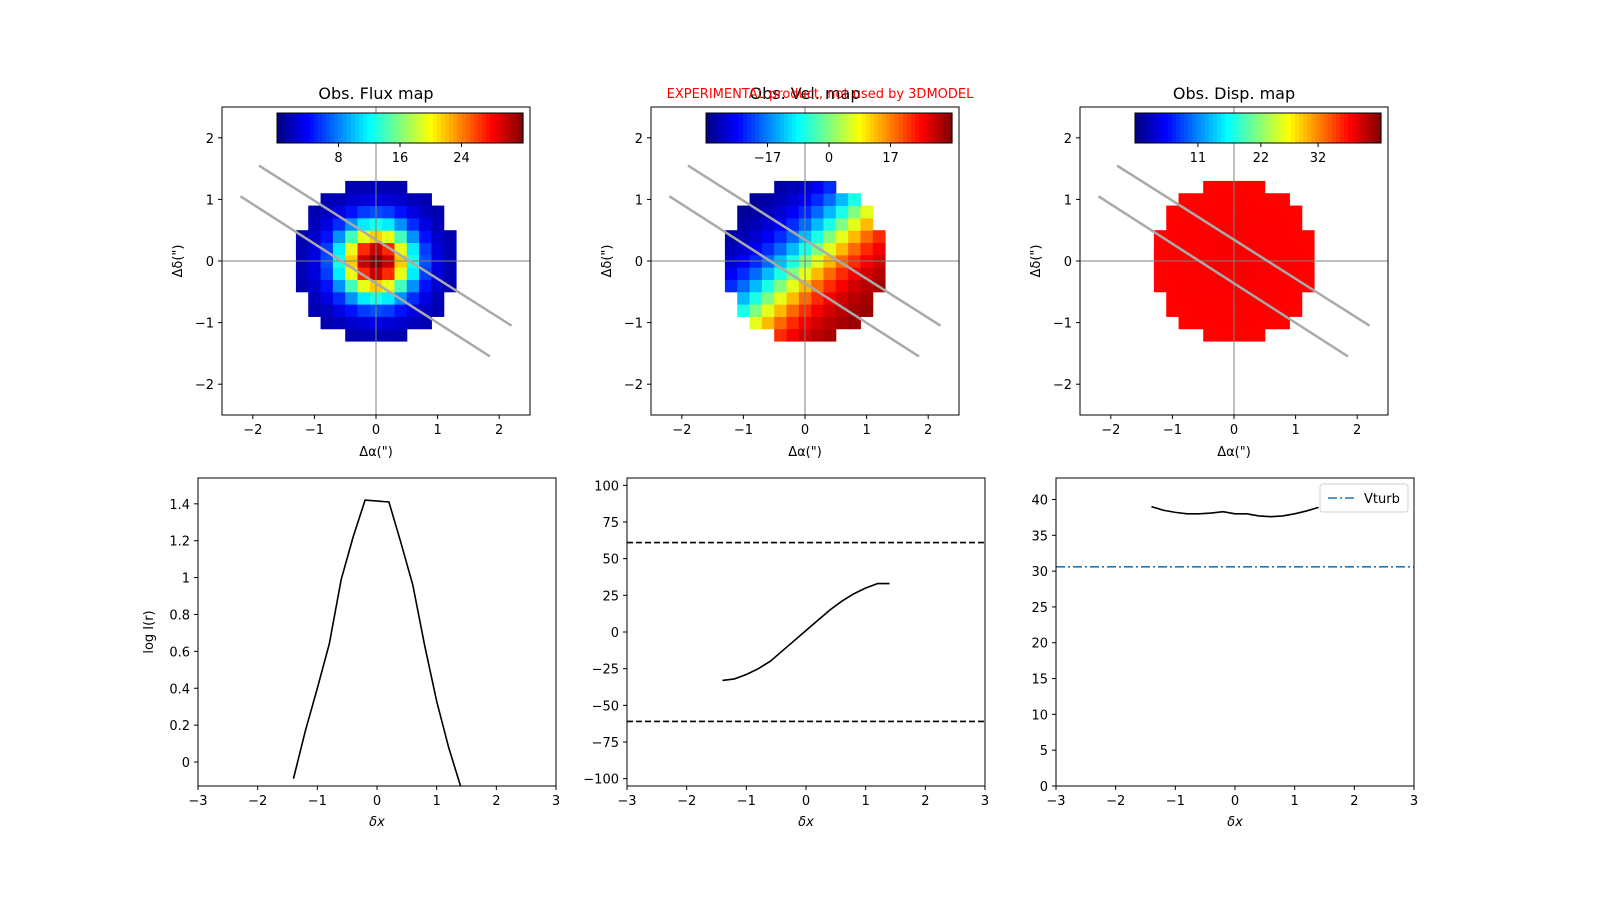 The height and width of the screenshot is (900, 1600). Describe the element at coordinates (1044, 751) in the screenshot. I see `y-tick-label: 5` at that location.